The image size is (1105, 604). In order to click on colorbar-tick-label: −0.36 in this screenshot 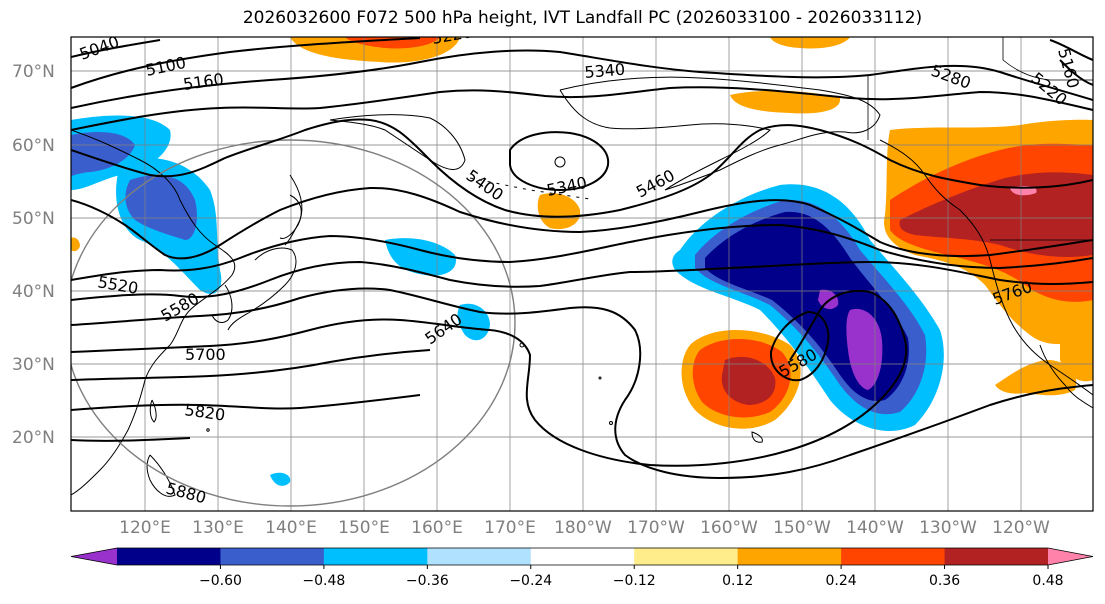, I will do `click(427, 581)`.